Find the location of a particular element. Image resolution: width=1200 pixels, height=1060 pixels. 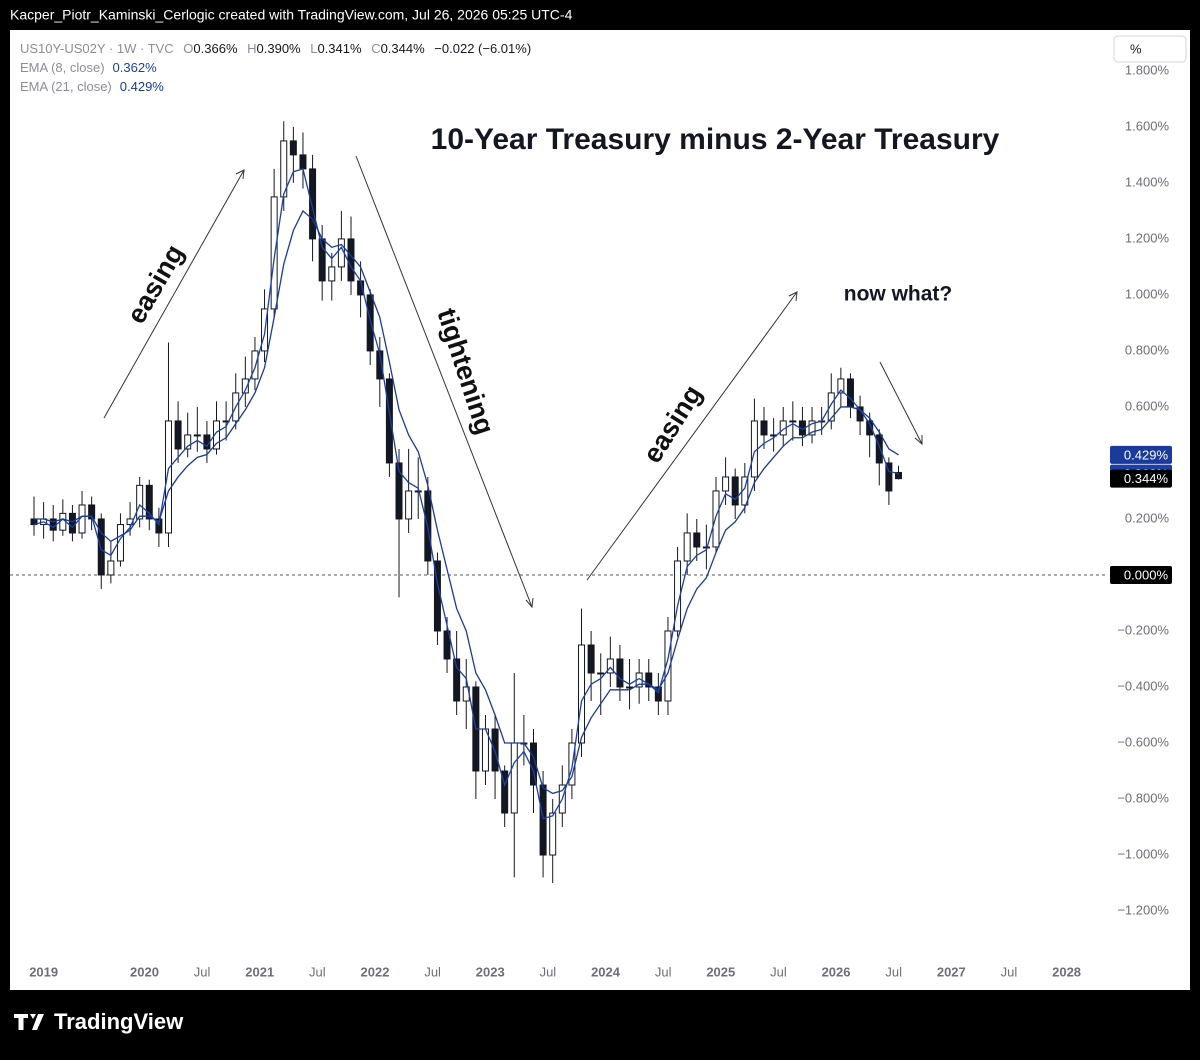

ema-legend: EMA (21, close) 0.429% is located at coordinates (92, 86).